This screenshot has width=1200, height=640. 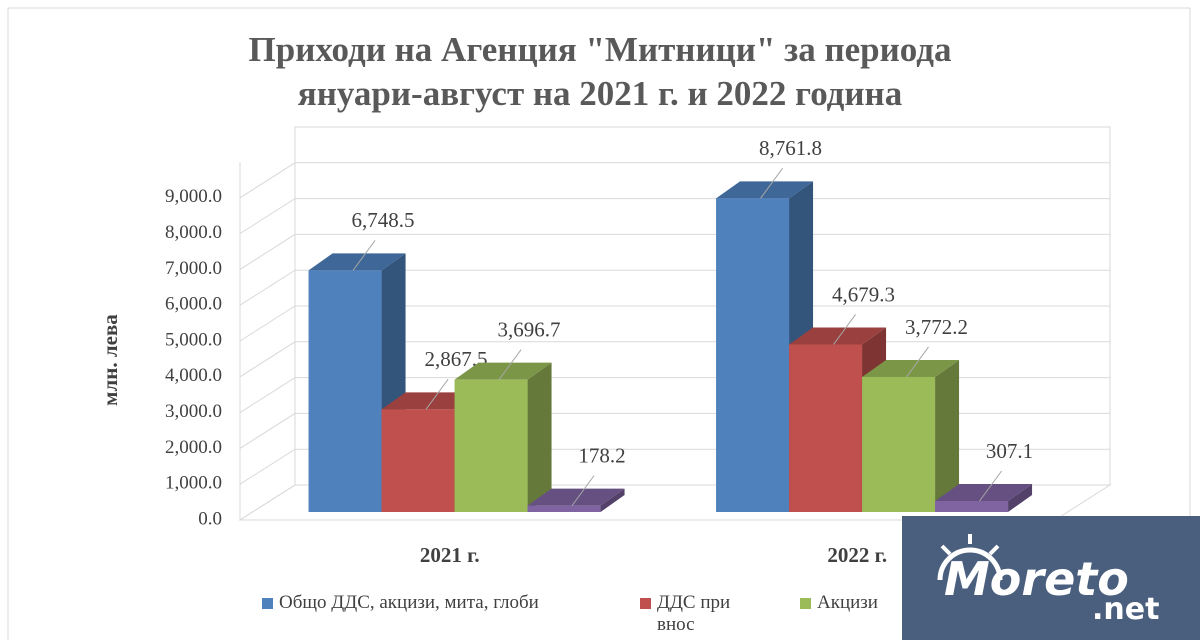 What do you see at coordinates (1036, 579) in the screenshot?
I see `logo-text: Moreto` at bounding box center [1036, 579].